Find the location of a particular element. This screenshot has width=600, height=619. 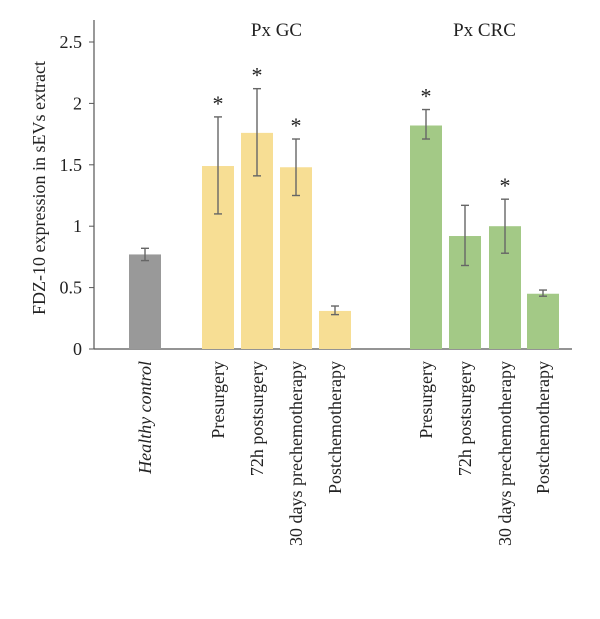

y-tick-label: 0 is located at coordinates (77, 349).